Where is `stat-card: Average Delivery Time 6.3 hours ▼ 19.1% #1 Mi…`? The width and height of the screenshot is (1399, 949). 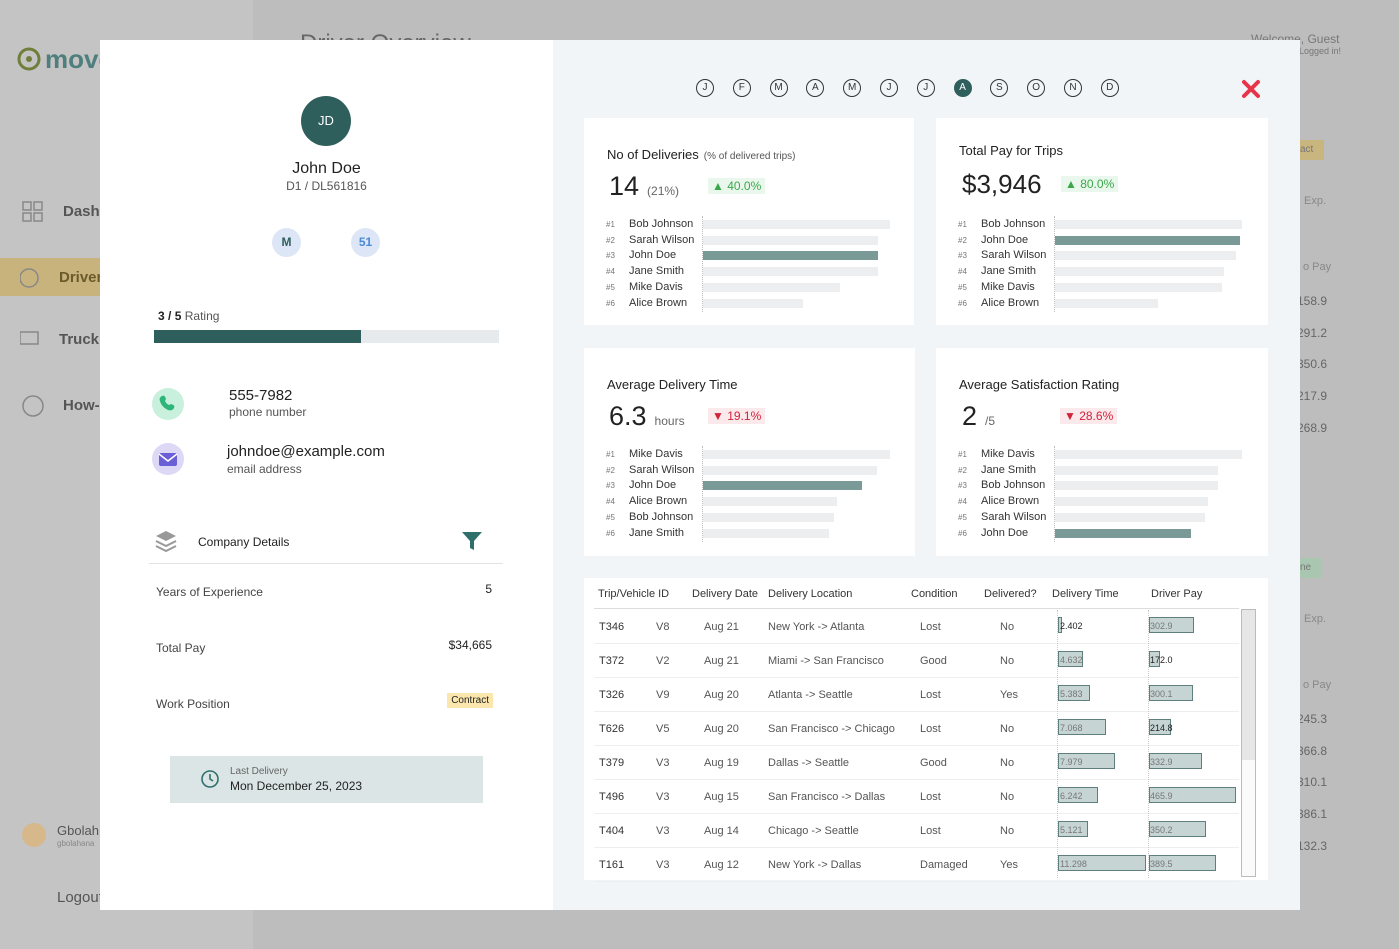 stat-card: Average Delivery Time 6.3 hours ▼ 19.1% #1 Mi… is located at coordinates (749, 452).